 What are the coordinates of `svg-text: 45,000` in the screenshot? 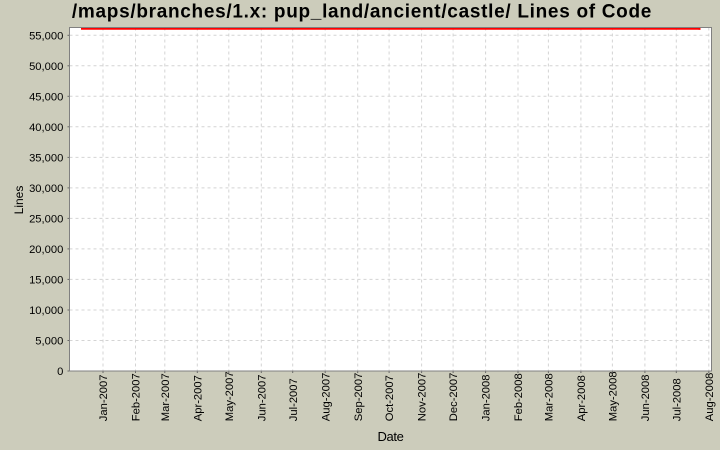 It's located at (46, 97).